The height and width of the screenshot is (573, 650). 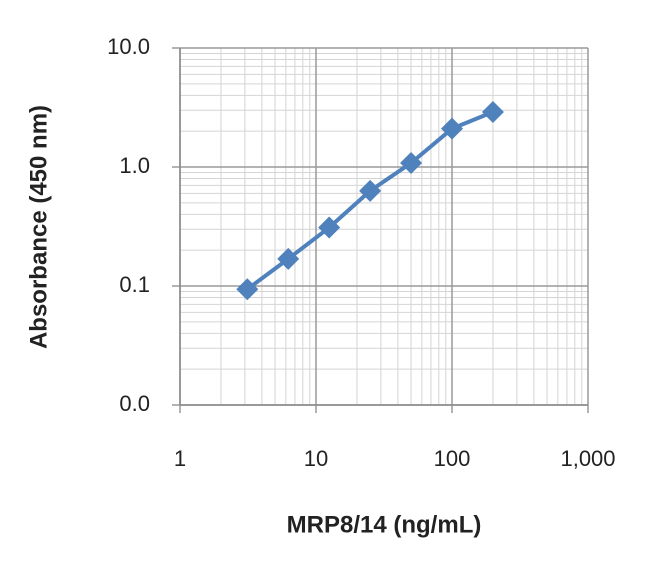 I want to click on x-tick-label: 1,000, so click(x=587, y=458).